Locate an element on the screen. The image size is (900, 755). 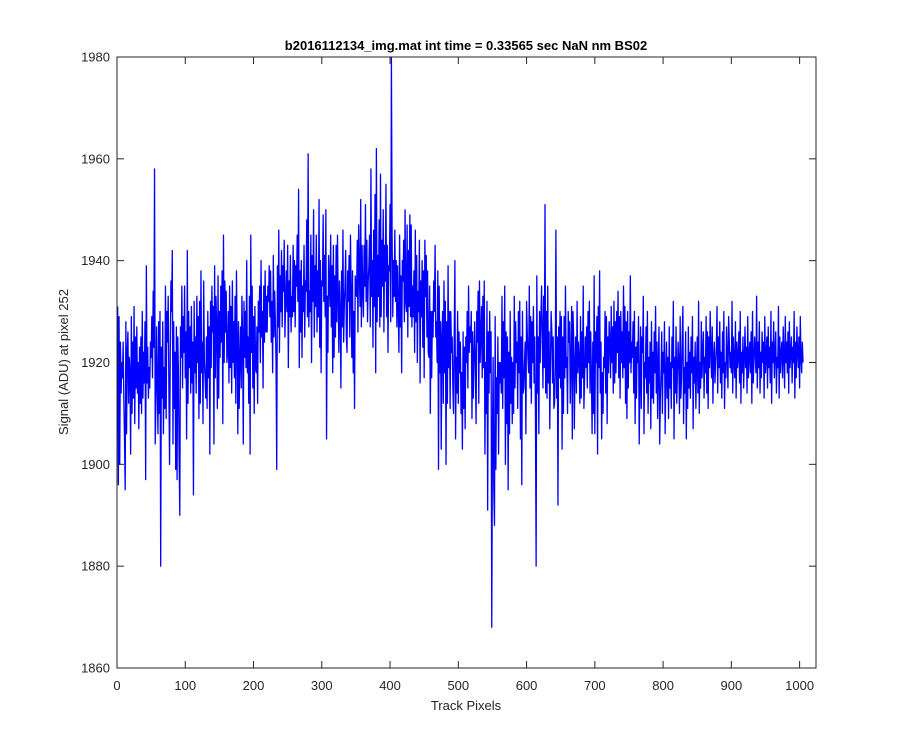
x-tick-label: 500 is located at coordinates (458, 685).